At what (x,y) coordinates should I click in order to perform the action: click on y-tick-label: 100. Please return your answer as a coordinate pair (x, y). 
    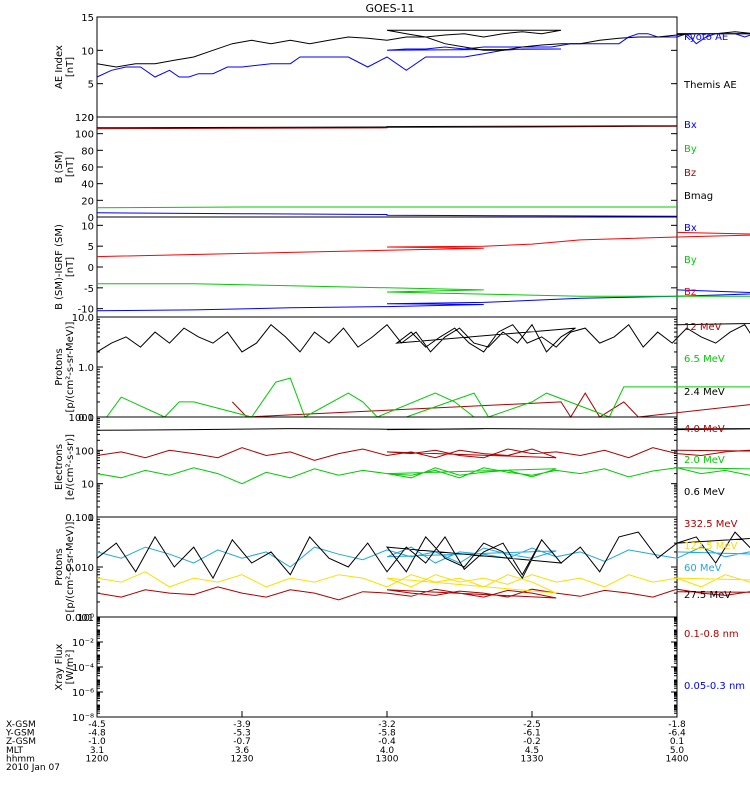
    Looking at the image, I should click on (84, 451).